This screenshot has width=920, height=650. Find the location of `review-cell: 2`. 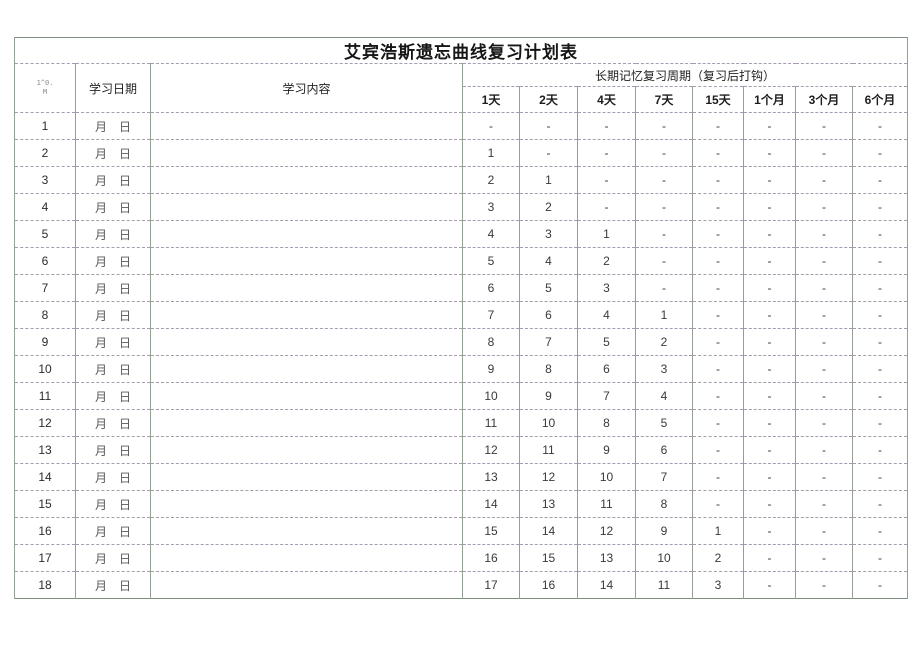

review-cell: 2 is located at coordinates (664, 342).